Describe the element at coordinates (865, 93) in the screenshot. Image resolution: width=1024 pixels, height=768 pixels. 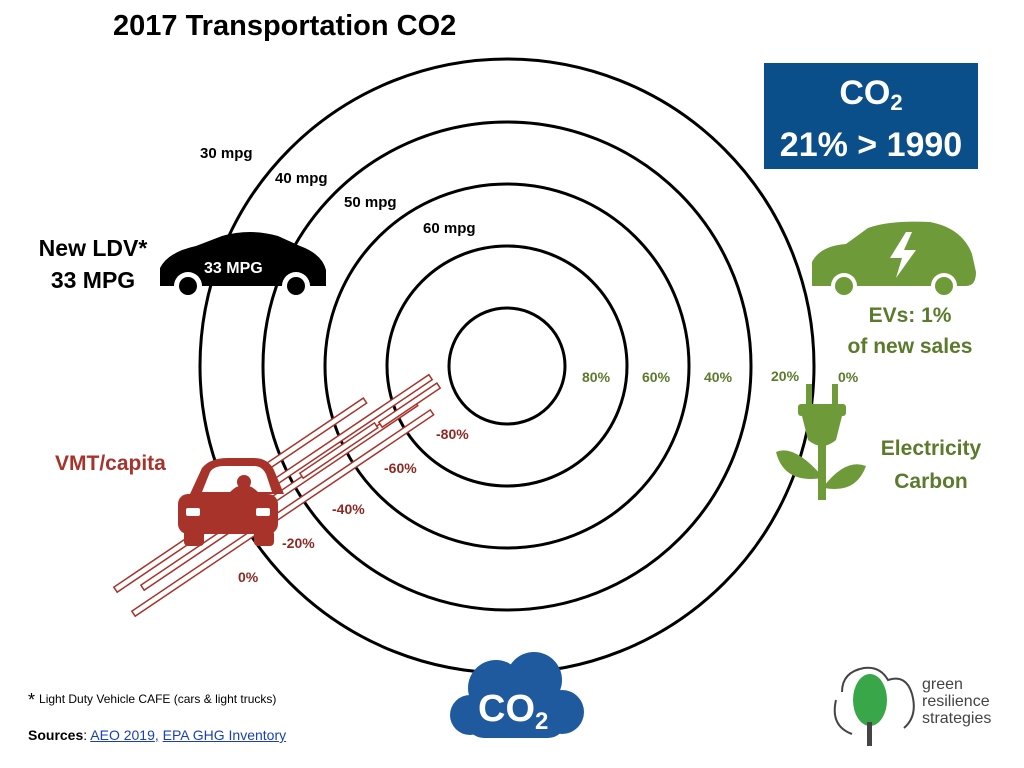
I see `co2-box-main: CO` at that location.